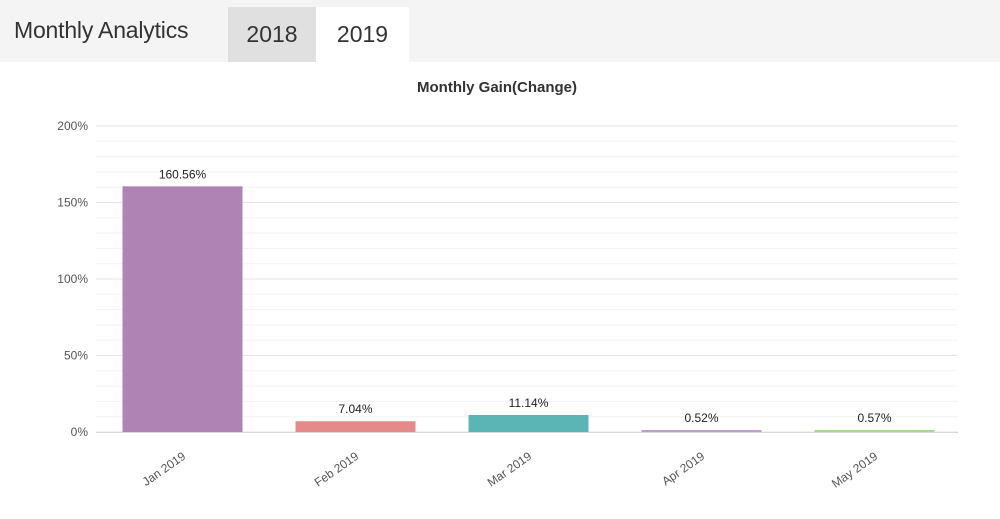 Image resolution: width=1000 pixels, height=519 pixels. I want to click on bar-apr-2019, so click(701, 431).